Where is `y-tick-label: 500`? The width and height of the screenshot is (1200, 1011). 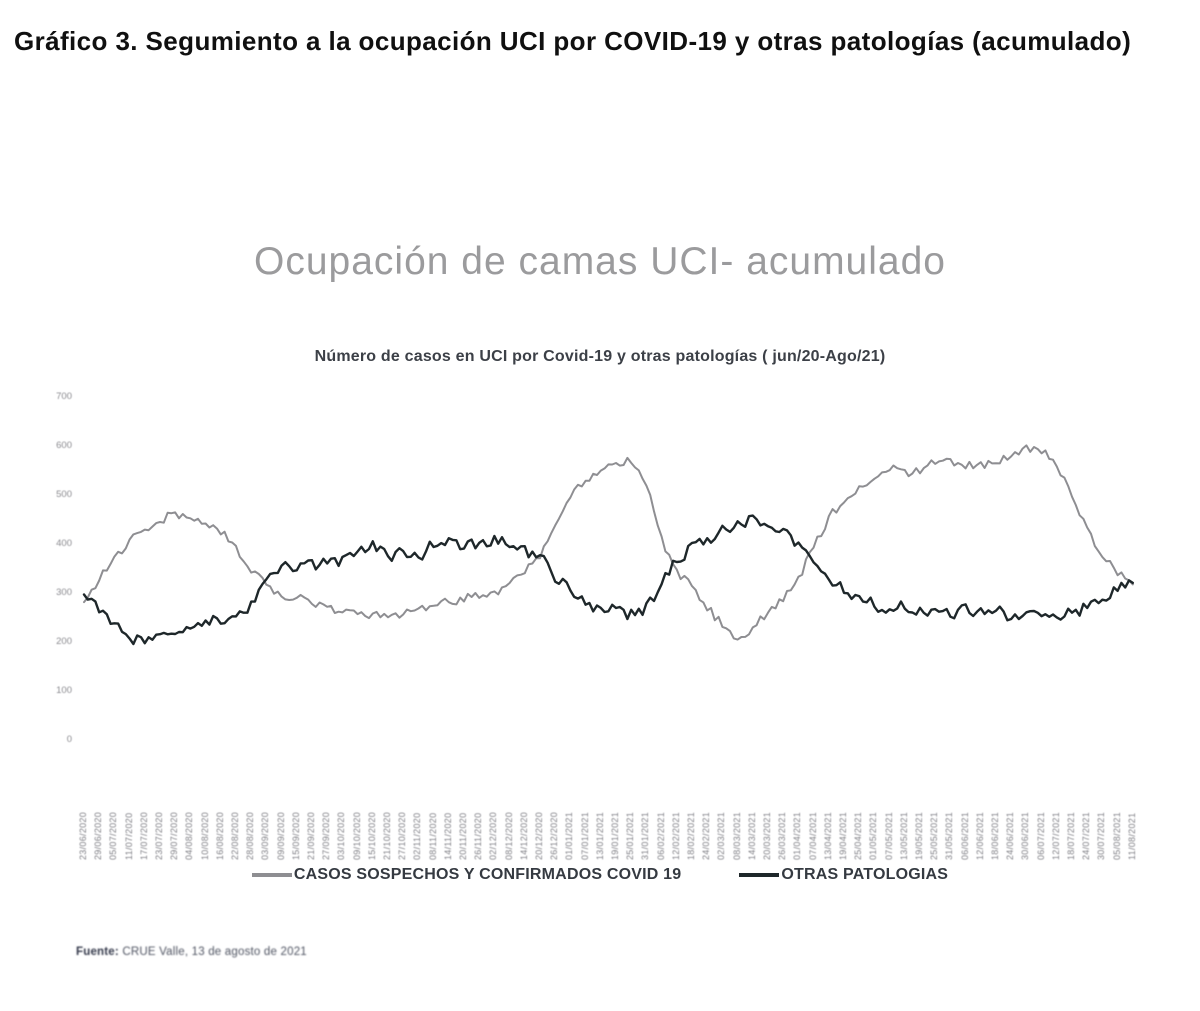 y-tick-label: 500 is located at coordinates (64, 494).